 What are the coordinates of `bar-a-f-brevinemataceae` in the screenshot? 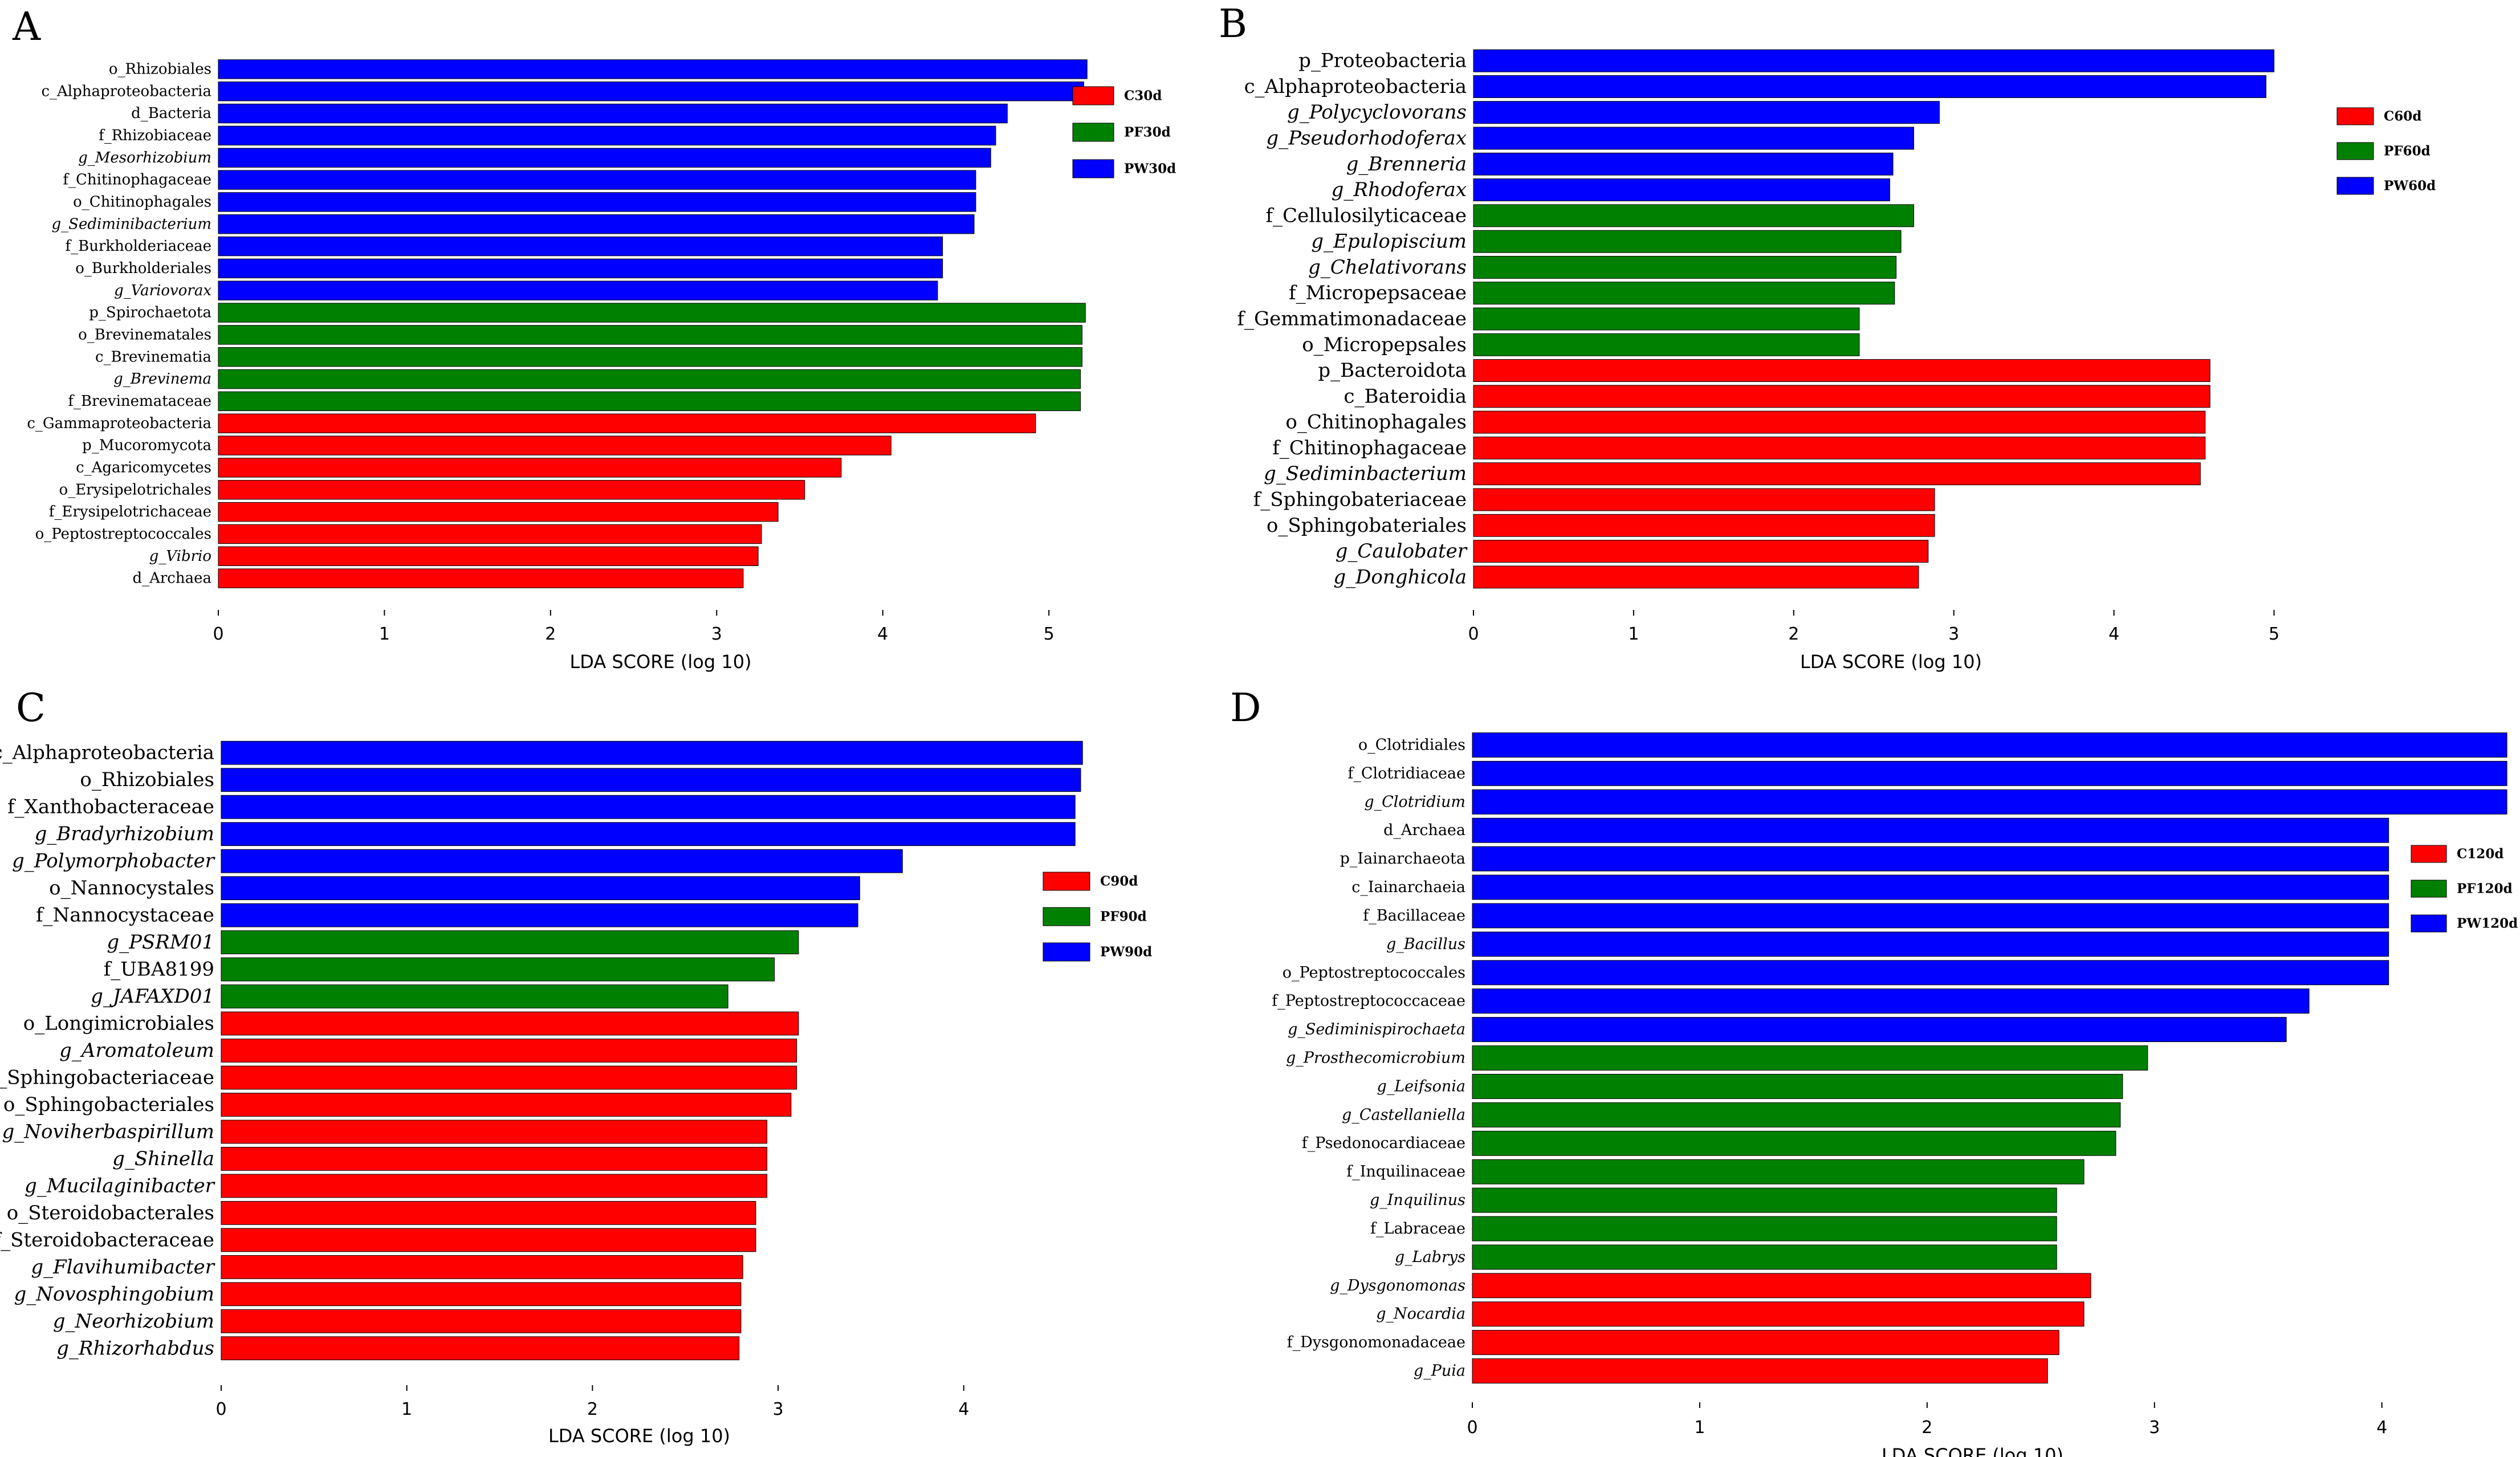 It's located at (649, 401).